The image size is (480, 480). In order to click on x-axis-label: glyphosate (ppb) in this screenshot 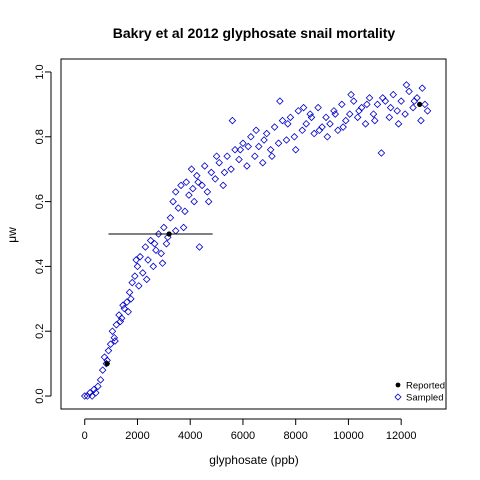, I will do `click(253, 460)`.